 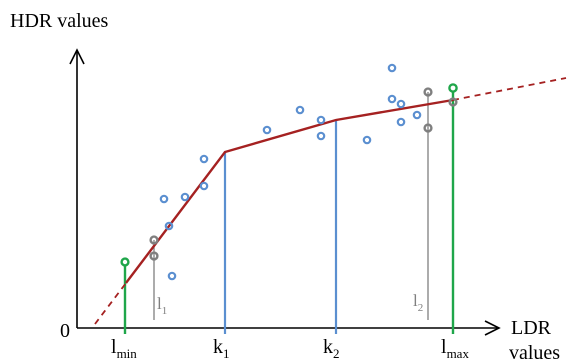 I want to click on l2-label: l2, so click(x=418, y=302).